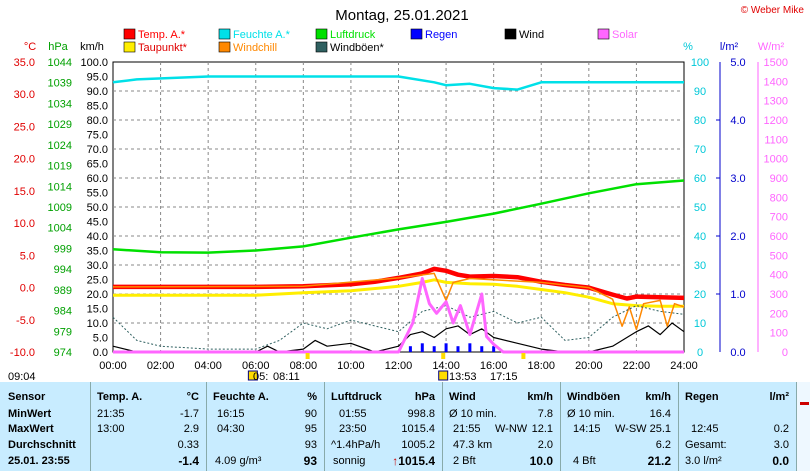  What do you see at coordinates (304, 366) in the screenshot?
I see `x-tick-label: 08:00` at bounding box center [304, 366].